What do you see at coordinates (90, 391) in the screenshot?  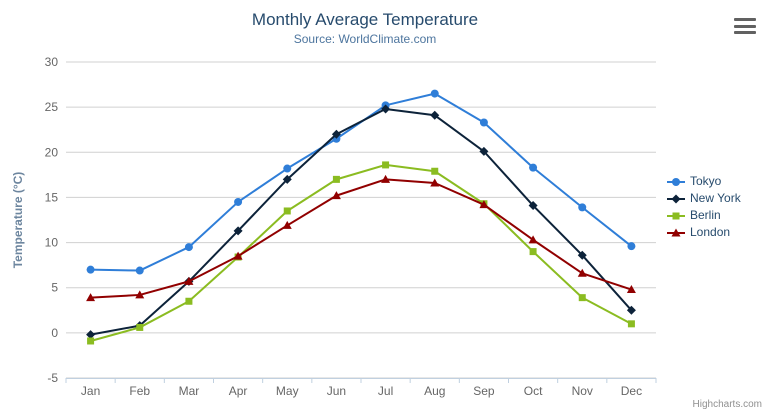 I see `x-tick-label: Jan` at bounding box center [90, 391].